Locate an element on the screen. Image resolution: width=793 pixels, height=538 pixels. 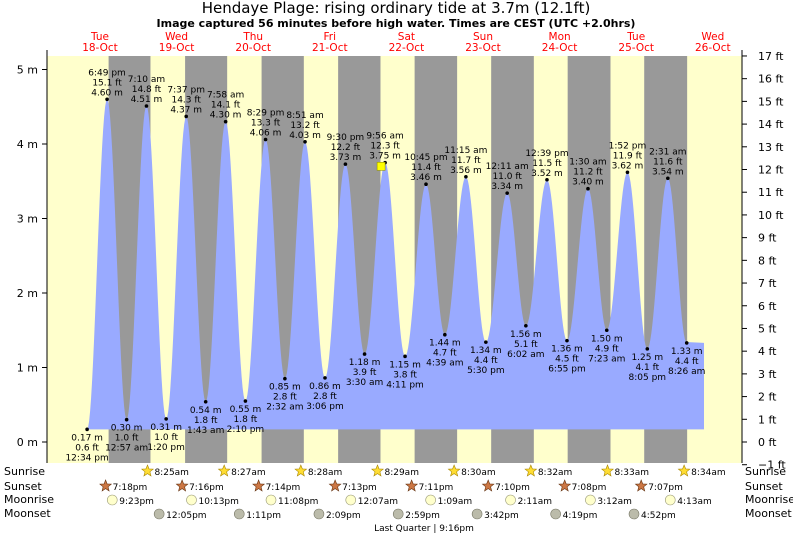
moonset-time: 4:52pm is located at coordinates (658, 516).